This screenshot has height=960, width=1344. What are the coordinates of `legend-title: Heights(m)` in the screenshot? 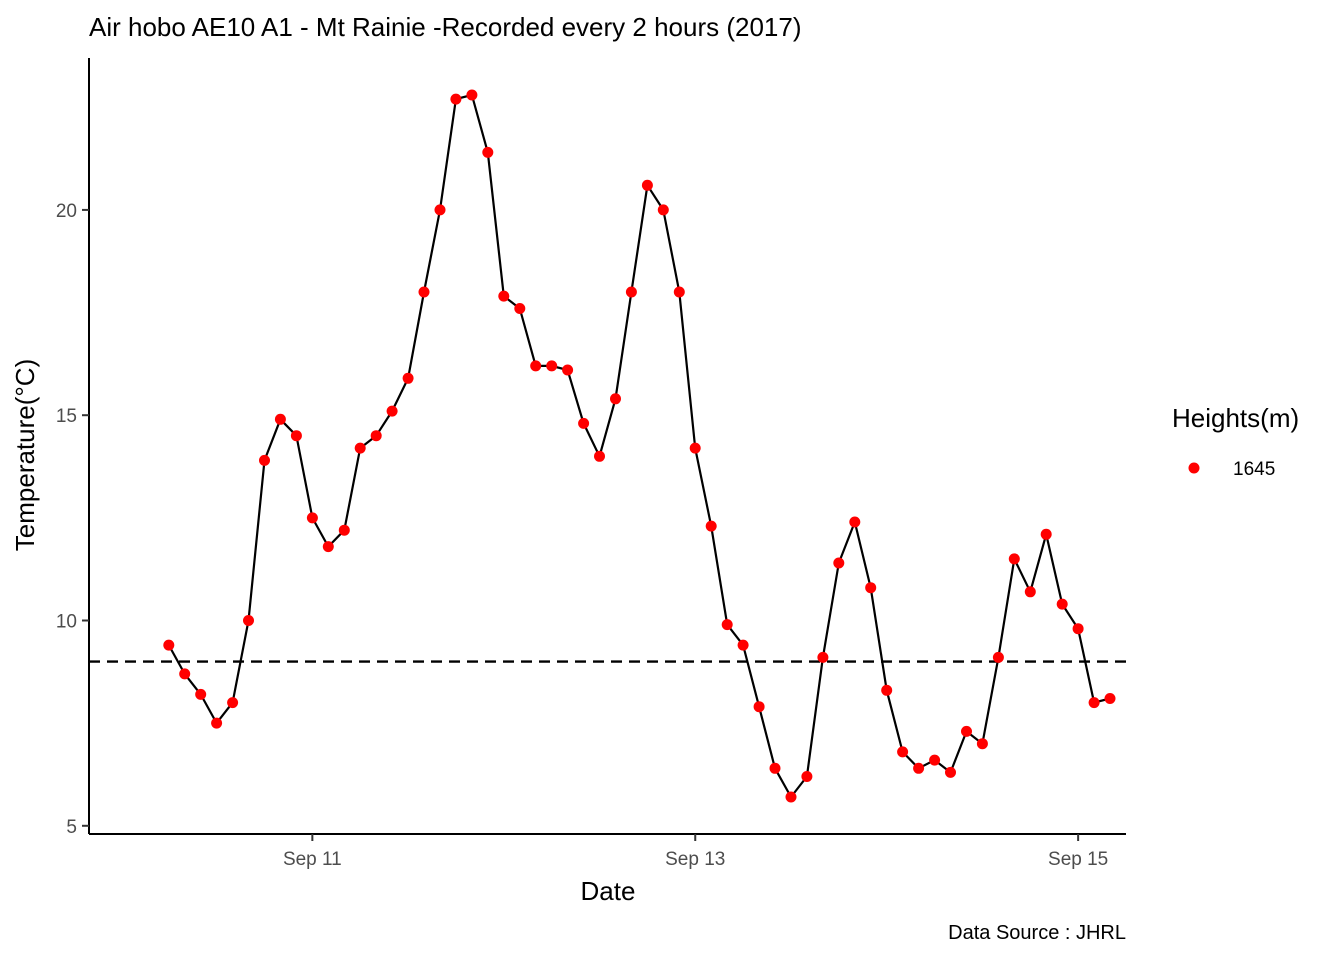 It's located at (1235, 418).